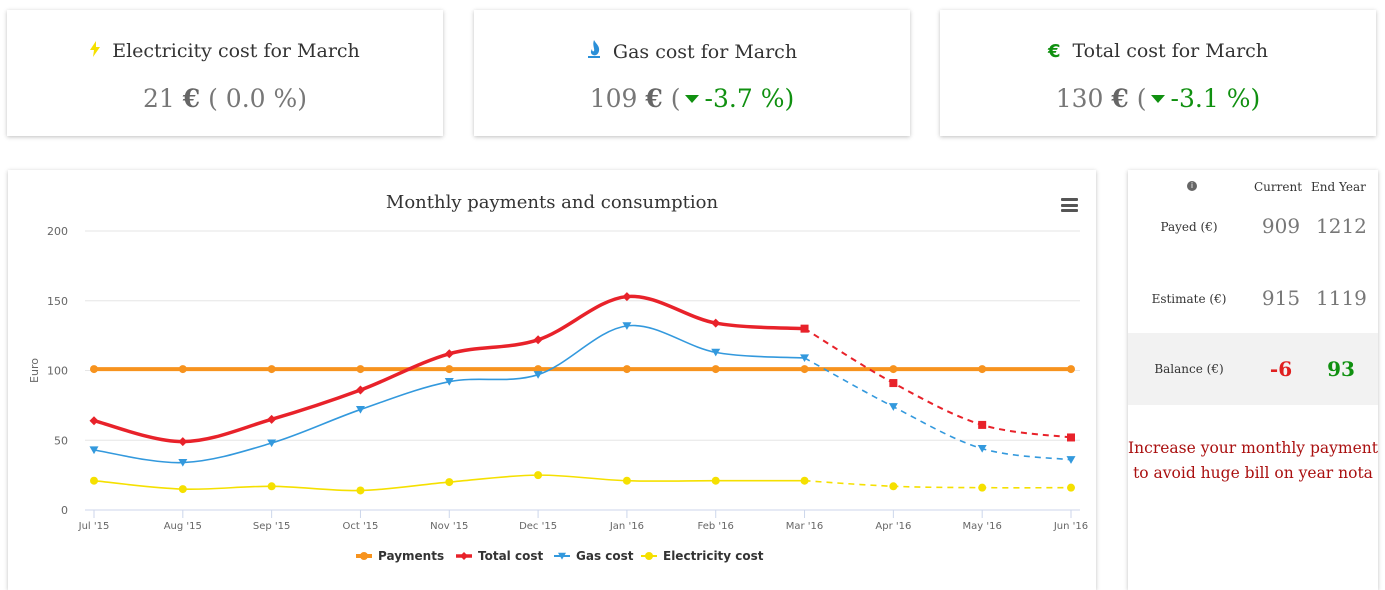  What do you see at coordinates (64, 510) in the screenshot?
I see `y-tick-label: 0` at bounding box center [64, 510].